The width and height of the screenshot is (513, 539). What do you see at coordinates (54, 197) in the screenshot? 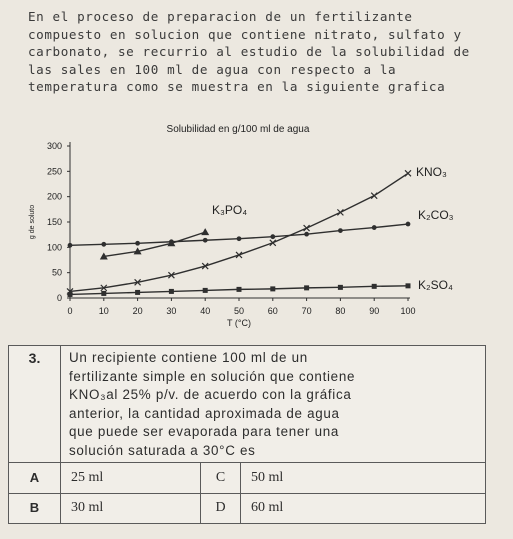
I see `y-tick-label: 200` at bounding box center [54, 197].